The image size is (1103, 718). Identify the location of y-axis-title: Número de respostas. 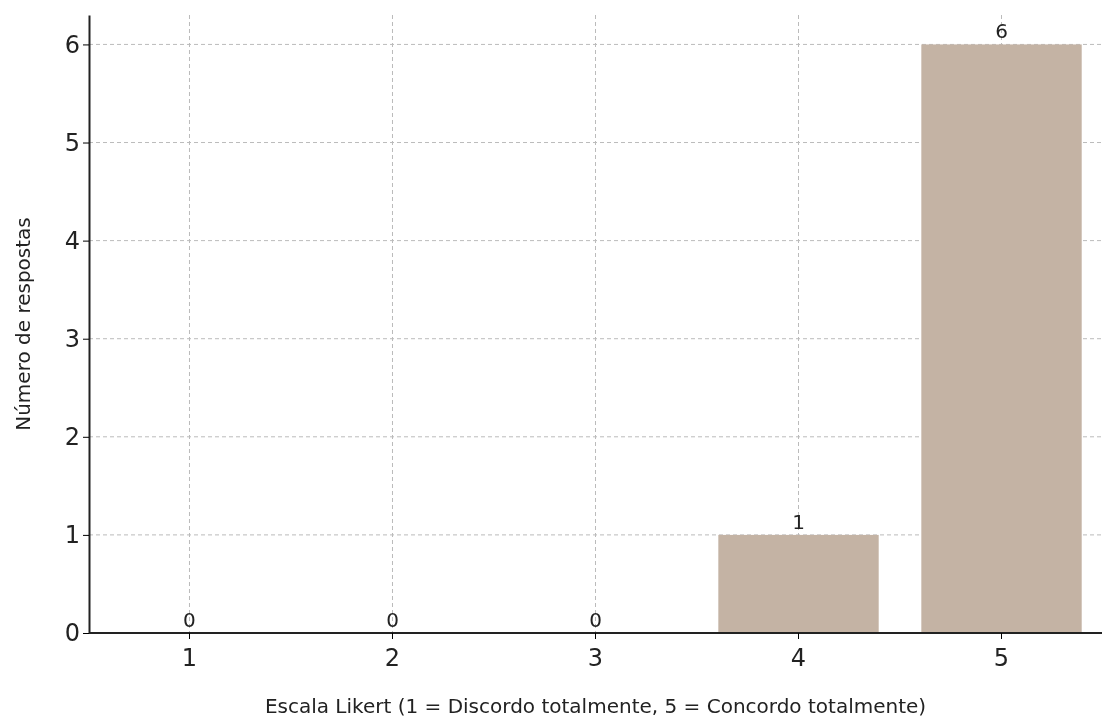
(23, 324).